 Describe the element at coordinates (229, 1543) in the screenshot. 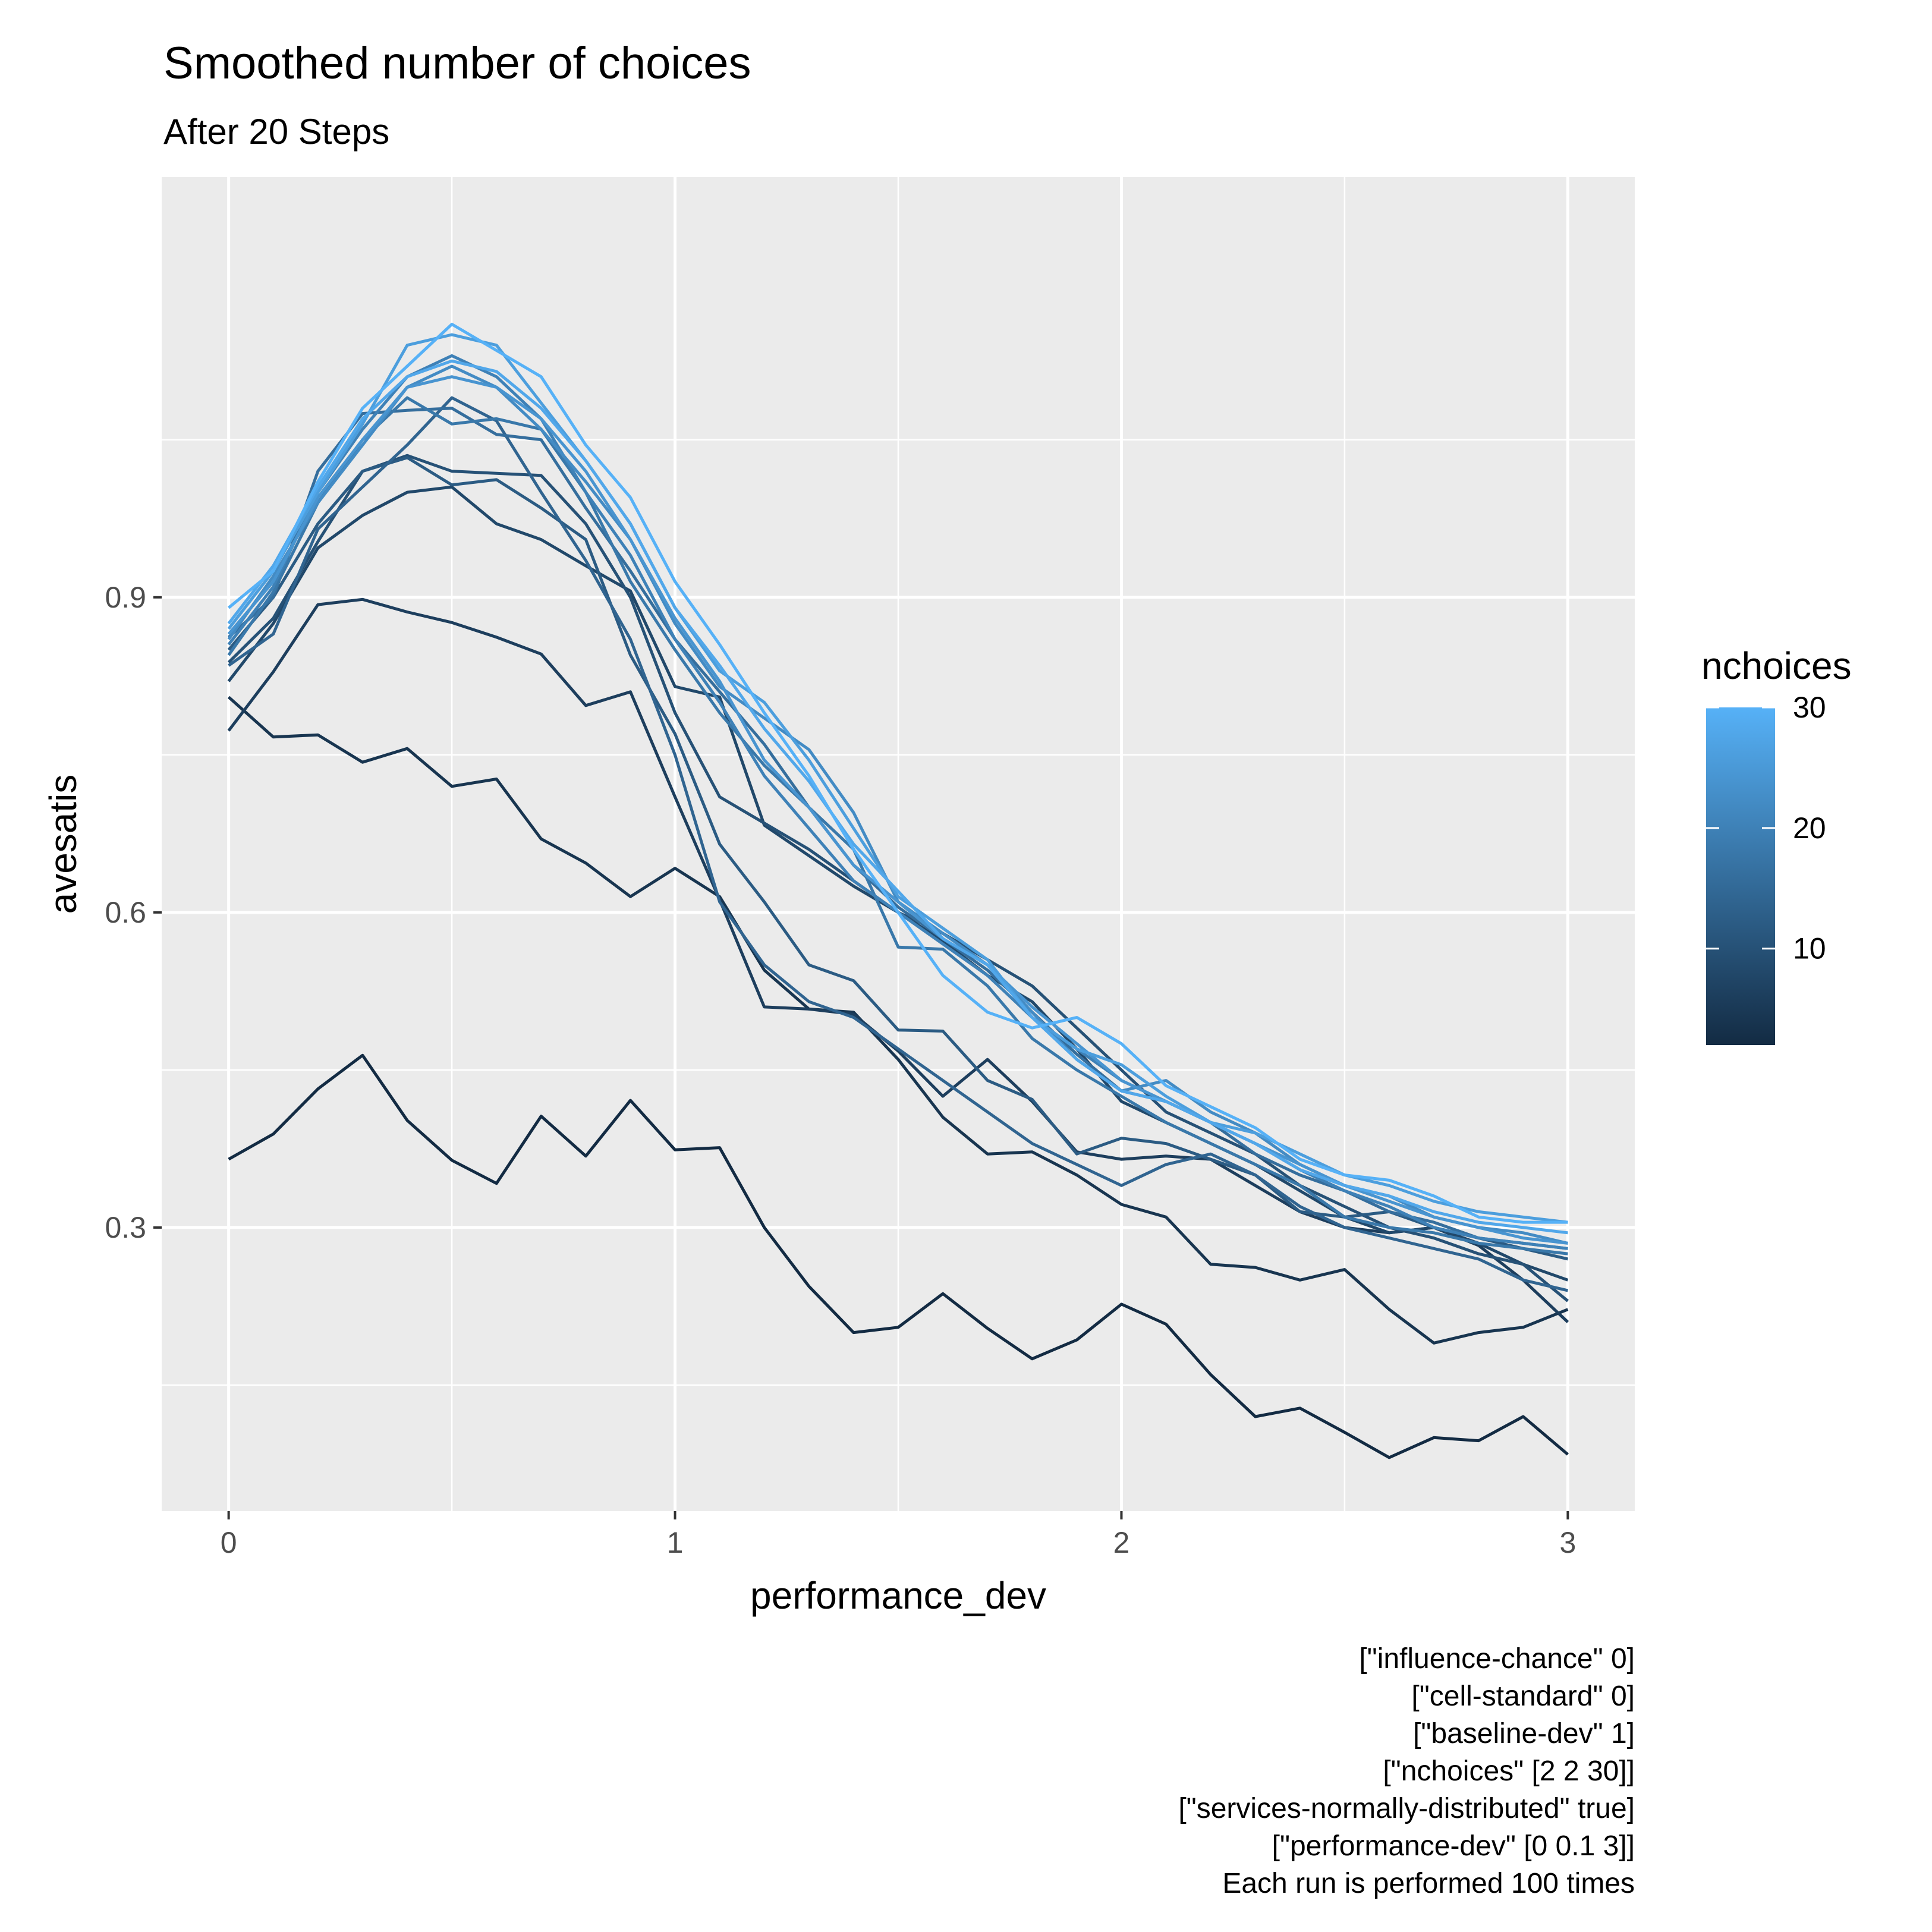

I see `x-tick-label: 0` at that location.